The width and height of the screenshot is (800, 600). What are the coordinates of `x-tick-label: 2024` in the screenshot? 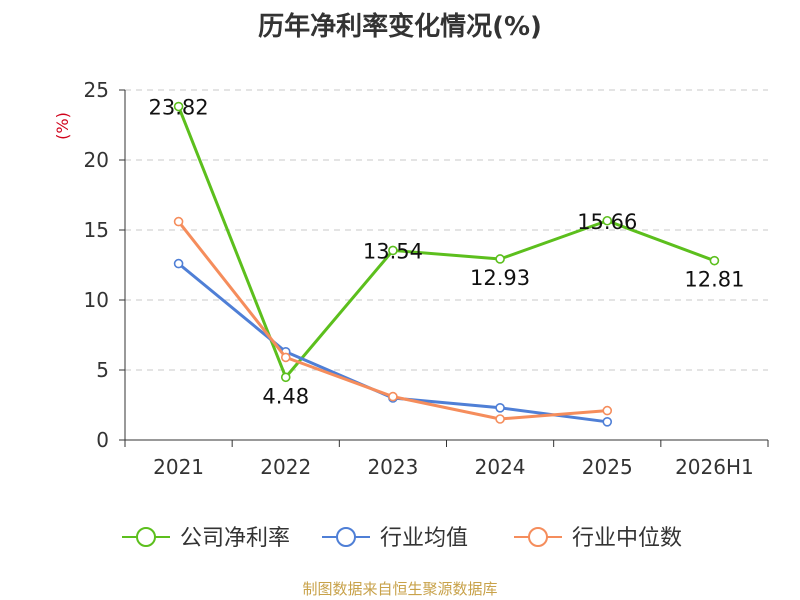 It's located at (500, 467).